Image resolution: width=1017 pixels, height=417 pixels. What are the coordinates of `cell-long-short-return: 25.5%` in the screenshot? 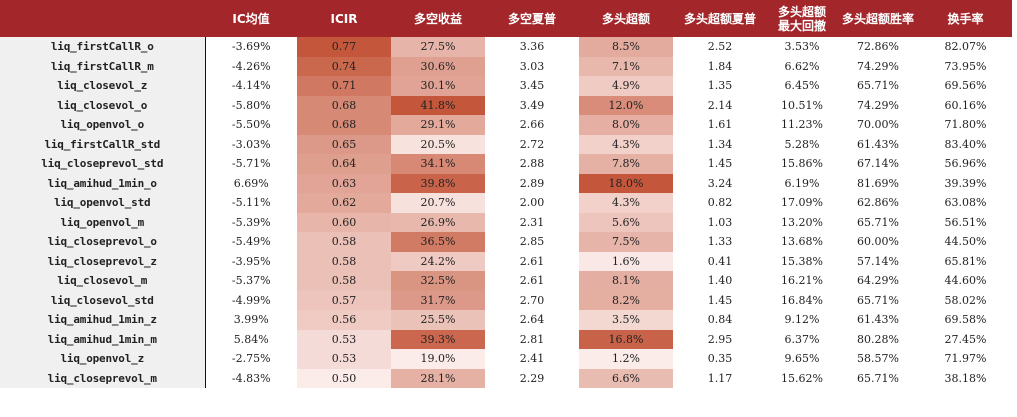 It's located at (438, 320).